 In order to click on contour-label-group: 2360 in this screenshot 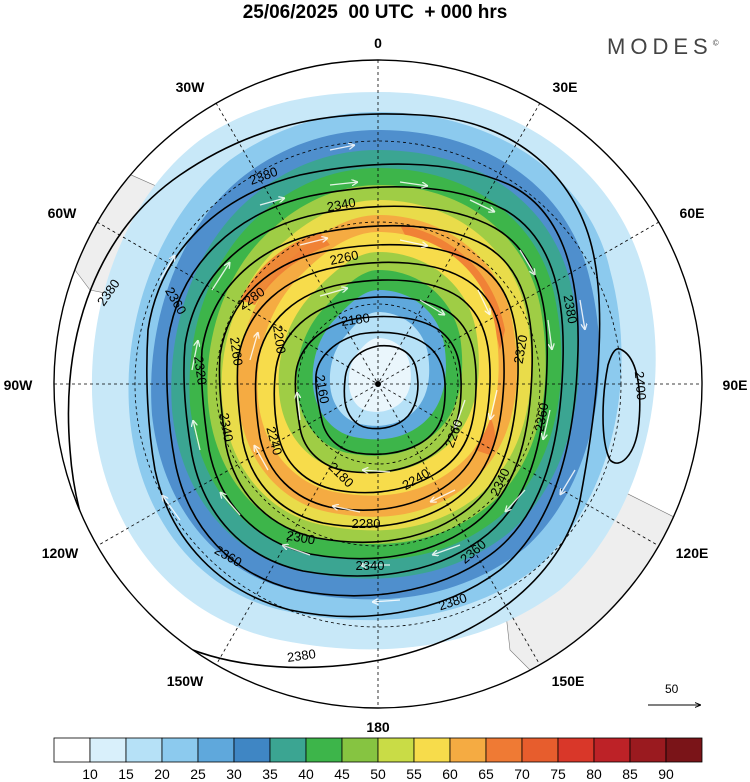, I will do `click(542, 417)`.